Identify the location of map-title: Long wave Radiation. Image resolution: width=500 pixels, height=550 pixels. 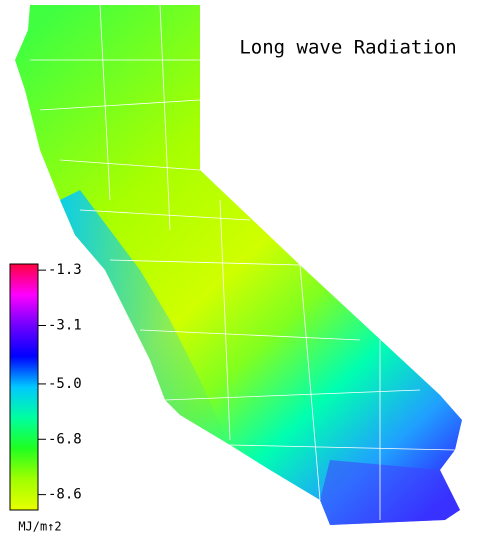
(347, 48).